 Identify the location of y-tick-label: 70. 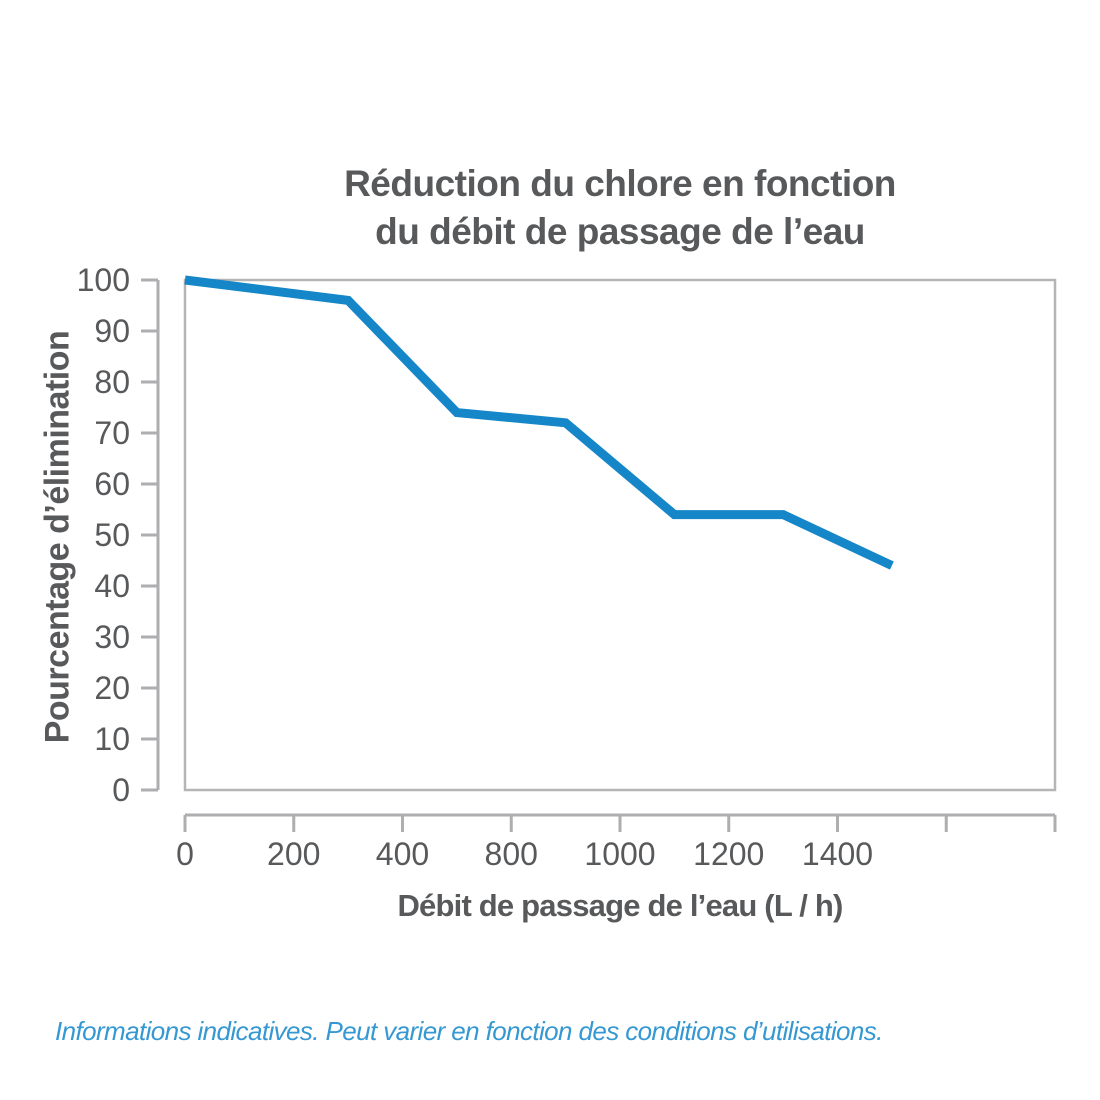
(112, 433).